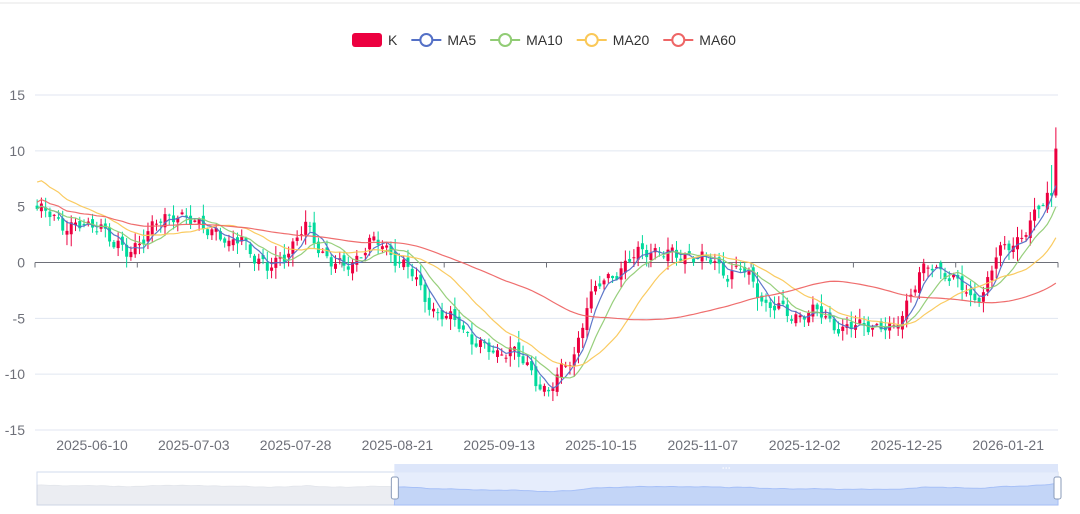 The image size is (1080, 514). What do you see at coordinates (1008, 445) in the screenshot?
I see `x-tick-label: 2026-01-21` at bounding box center [1008, 445].